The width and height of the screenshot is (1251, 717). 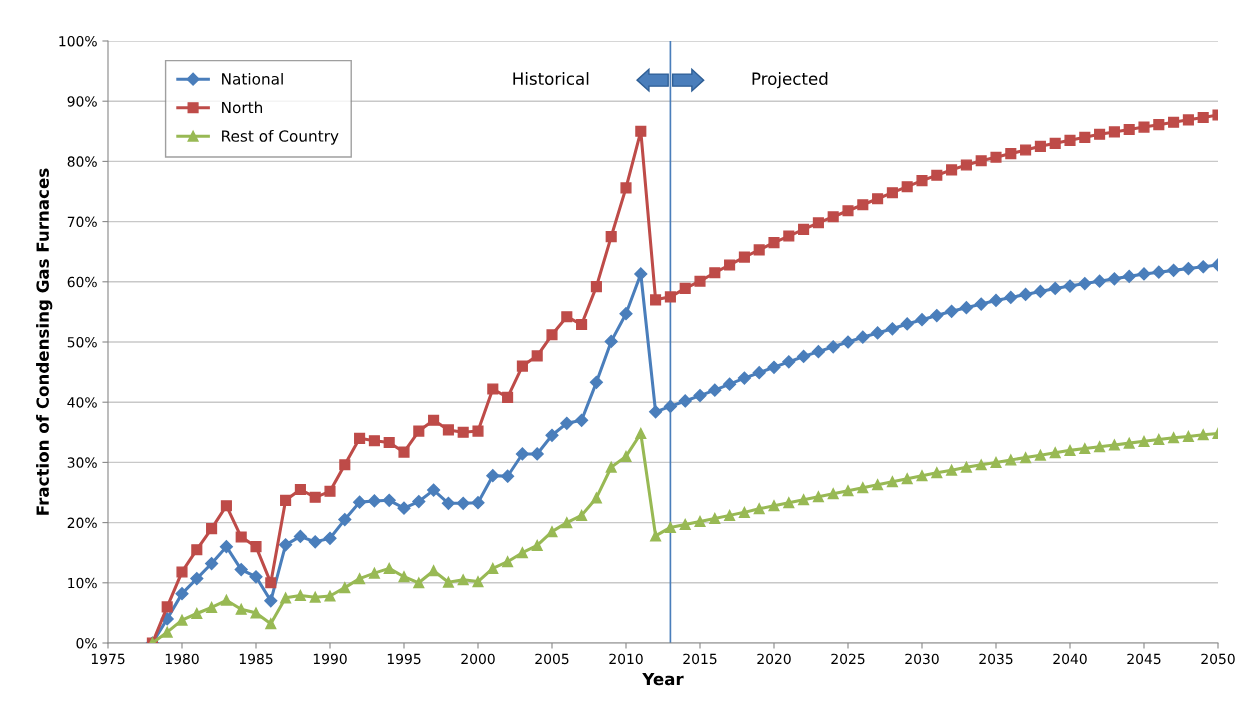 What do you see at coordinates (1144, 659) in the screenshot?
I see `x-tick-label: 2045` at bounding box center [1144, 659].